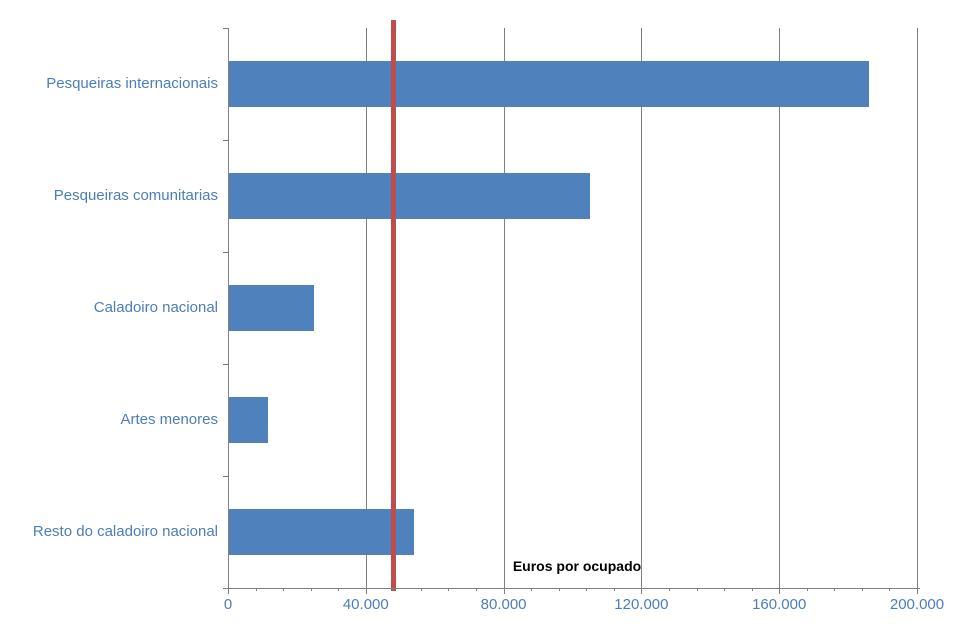  I want to click on category-label: Resto do caladoiro nacional, so click(125, 531).